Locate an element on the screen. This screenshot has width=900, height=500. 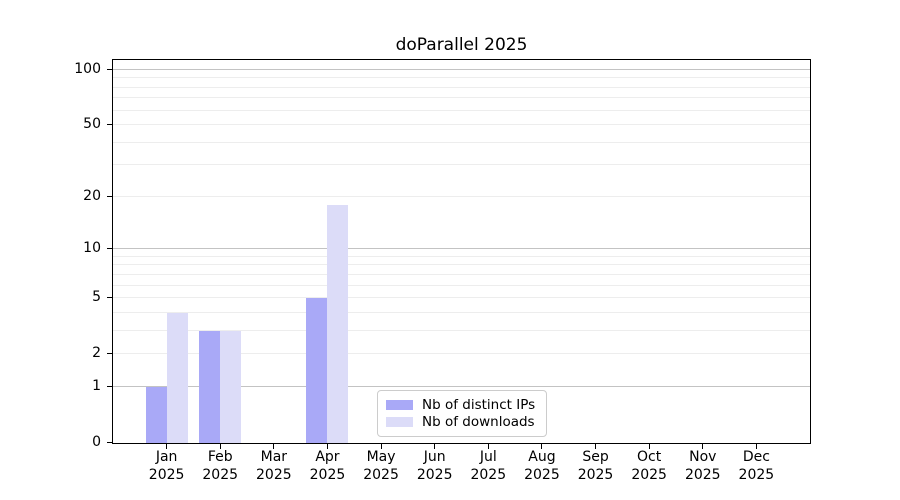
xtick-mark-may is located at coordinates (381, 446).